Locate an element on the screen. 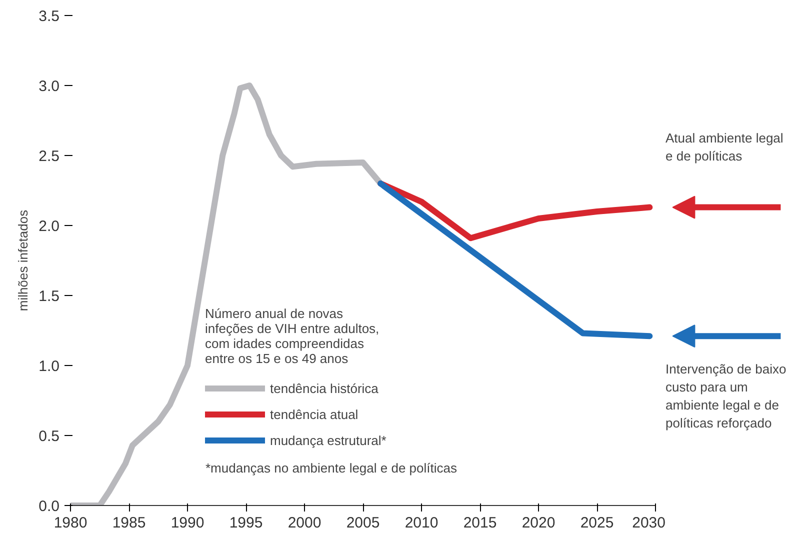 The image size is (809, 535). legend-title: Número anual de novas infeções de VIH entre adultos, com idades compreendidas entre os 15 e os 49 anos is located at coordinates (292, 336).